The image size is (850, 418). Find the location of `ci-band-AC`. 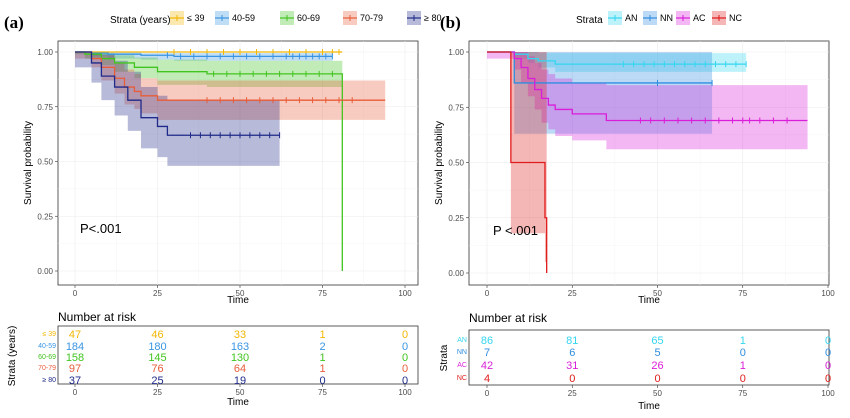

ci-band-AC is located at coordinates (647, 101).